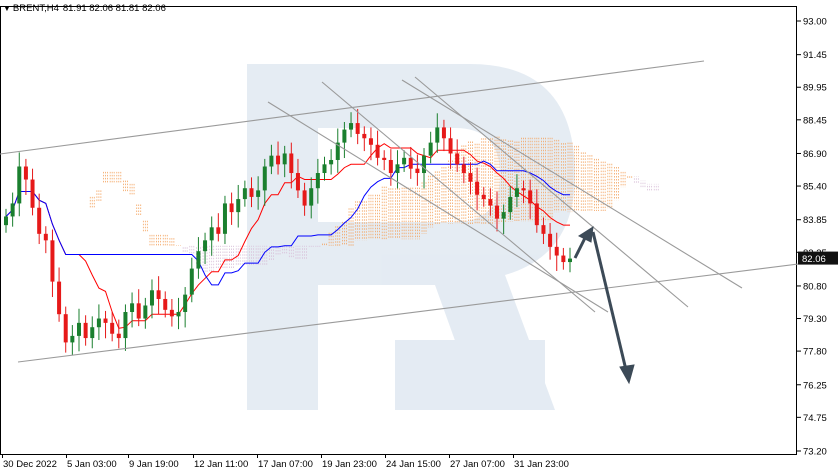  What do you see at coordinates (814, 259) in the screenshot?
I see `price-label-text: 82.06` at bounding box center [814, 259].